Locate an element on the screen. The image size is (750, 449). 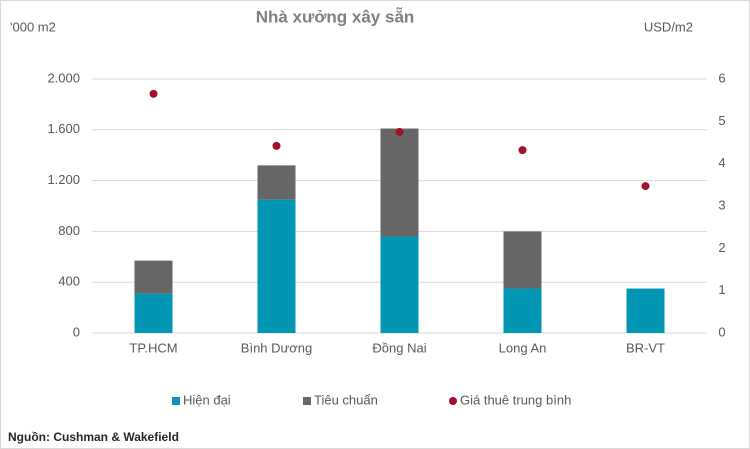
y2-tick-label: 2 is located at coordinates (721, 247).